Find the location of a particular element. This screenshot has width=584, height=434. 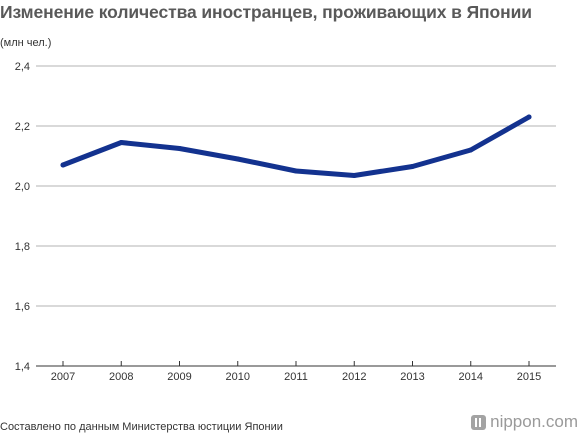

x-tick-labels: 2007 2008 2009 2010 2011 2012 2013 2014 2015 is located at coordinates (296, 377).